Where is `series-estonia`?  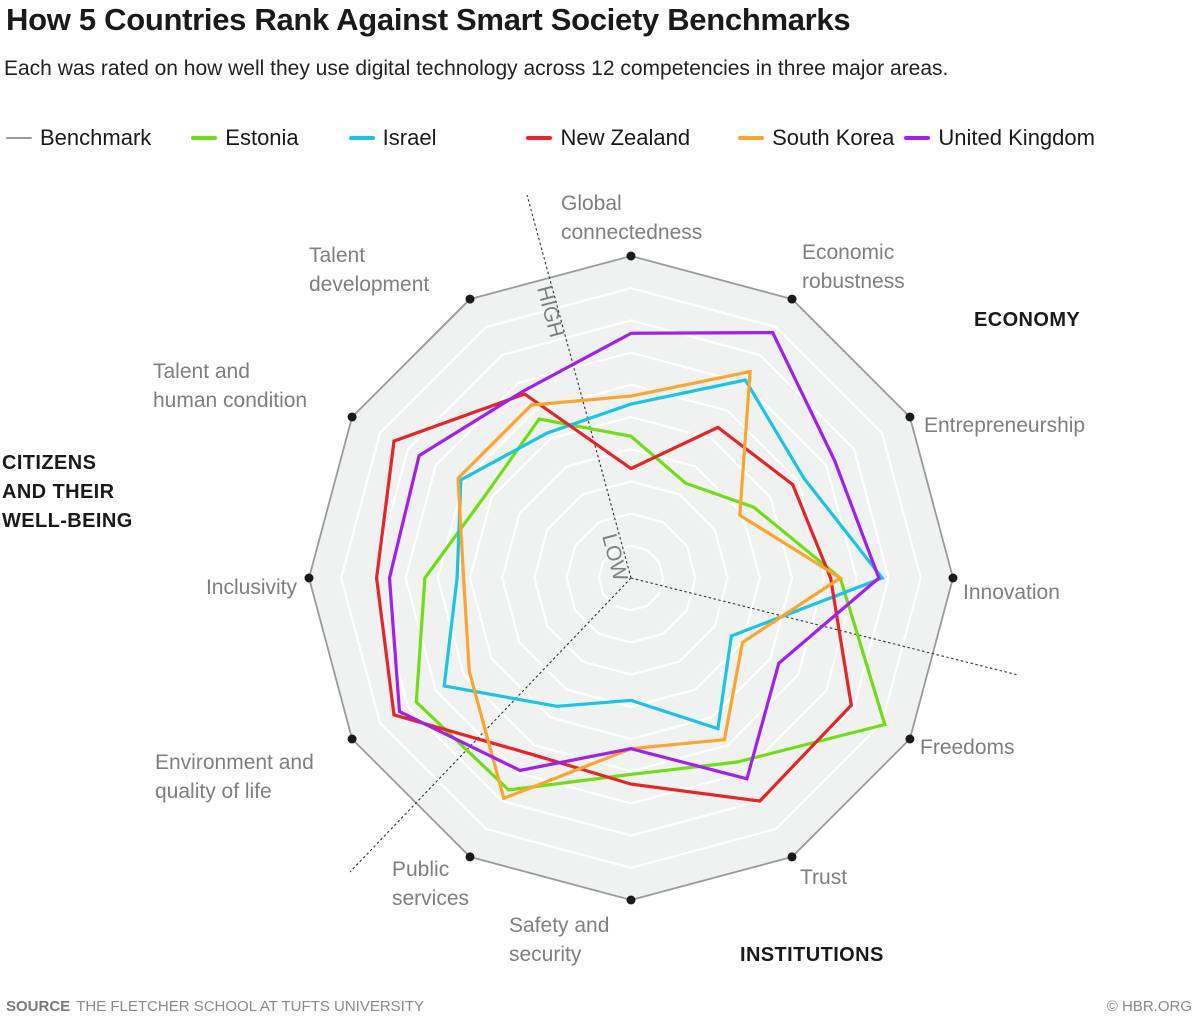 series-estonia is located at coordinates (650, 604).